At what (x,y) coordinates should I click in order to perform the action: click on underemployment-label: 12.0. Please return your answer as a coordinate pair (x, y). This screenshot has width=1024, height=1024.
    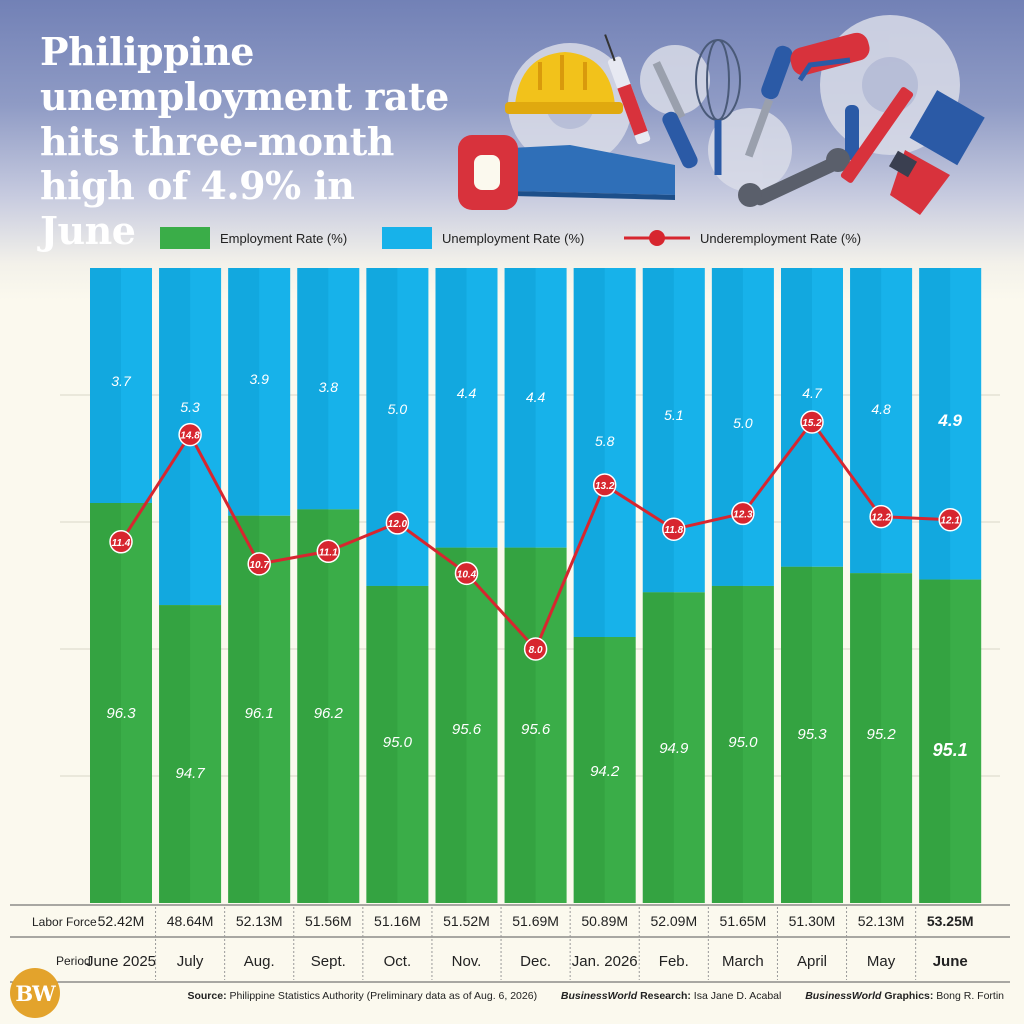
    Looking at the image, I should click on (398, 524).